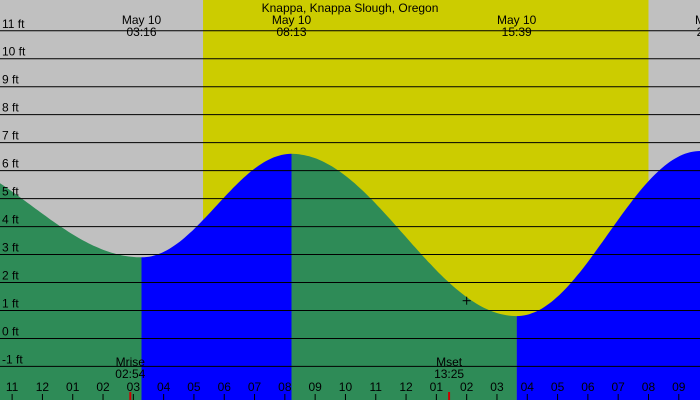 The height and width of the screenshot is (400, 700). I want to click on moon-event-time: 02:54, so click(130, 374).